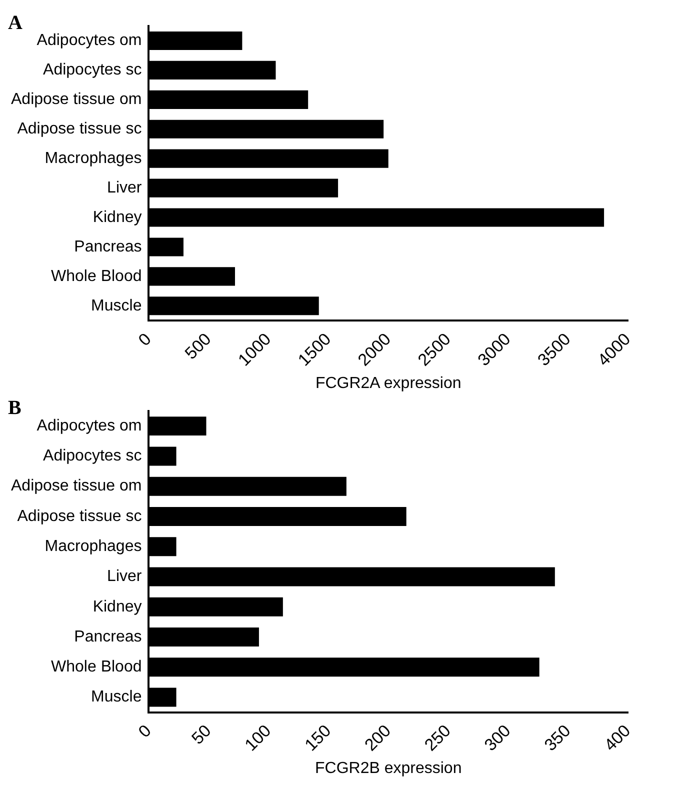 This screenshot has height=793, width=674. What do you see at coordinates (497, 738) in the screenshot?
I see `x-tick-label: 300` at bounding box center [497, 738].